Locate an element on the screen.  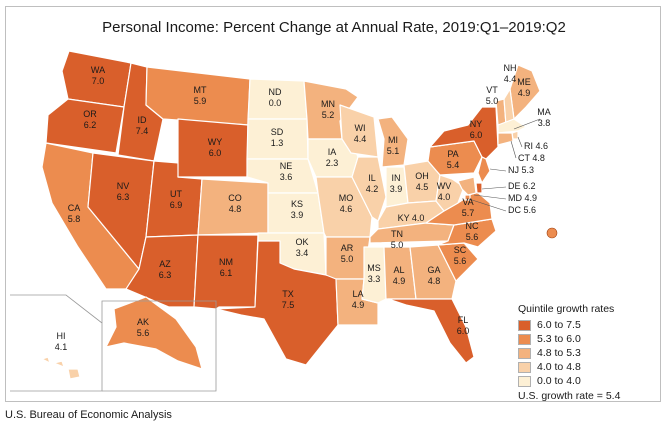
state-de is located at coordinates (479, 188).